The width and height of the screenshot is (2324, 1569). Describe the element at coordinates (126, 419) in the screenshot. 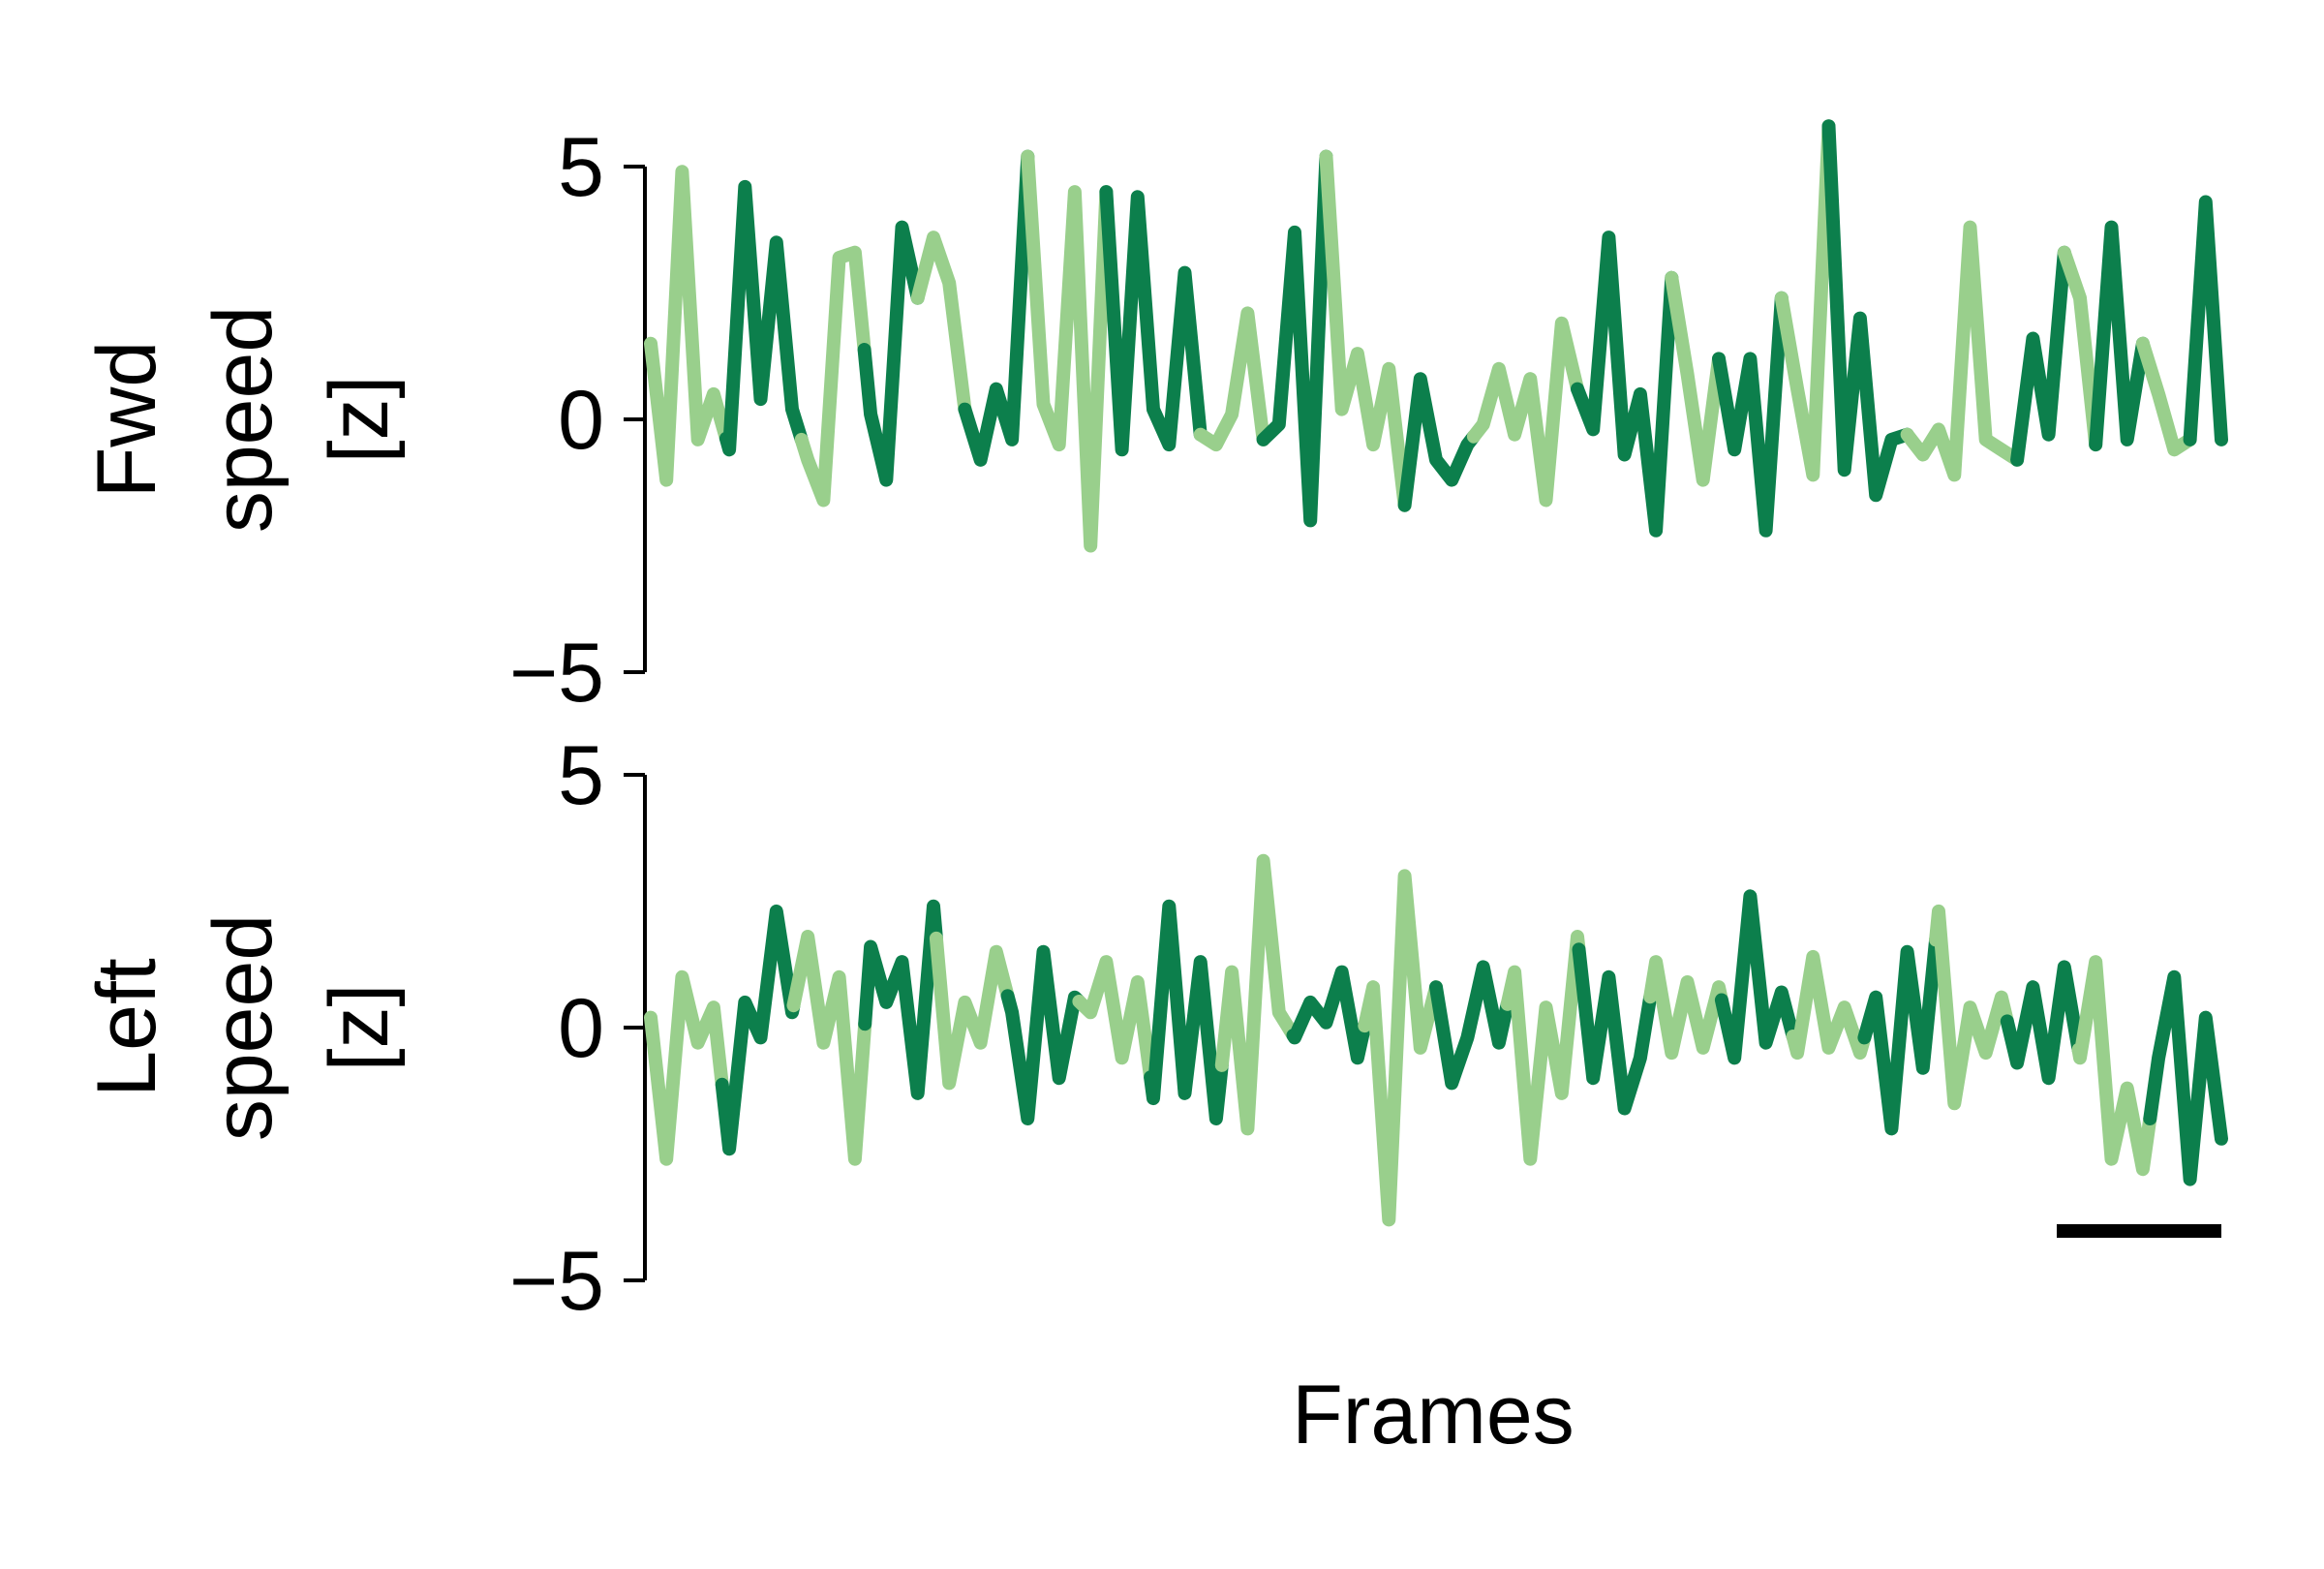

I see `y-axis-label-line: Fwd` at that location.